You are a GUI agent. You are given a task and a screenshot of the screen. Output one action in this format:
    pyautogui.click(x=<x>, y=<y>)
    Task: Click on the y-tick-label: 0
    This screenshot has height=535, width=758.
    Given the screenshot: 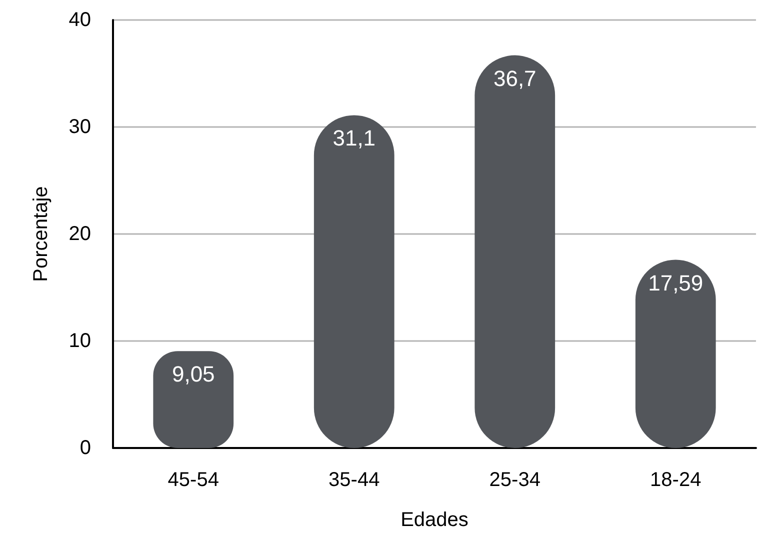 What is the action you would take?
    pyautogui.click(x=85, y=448)
    